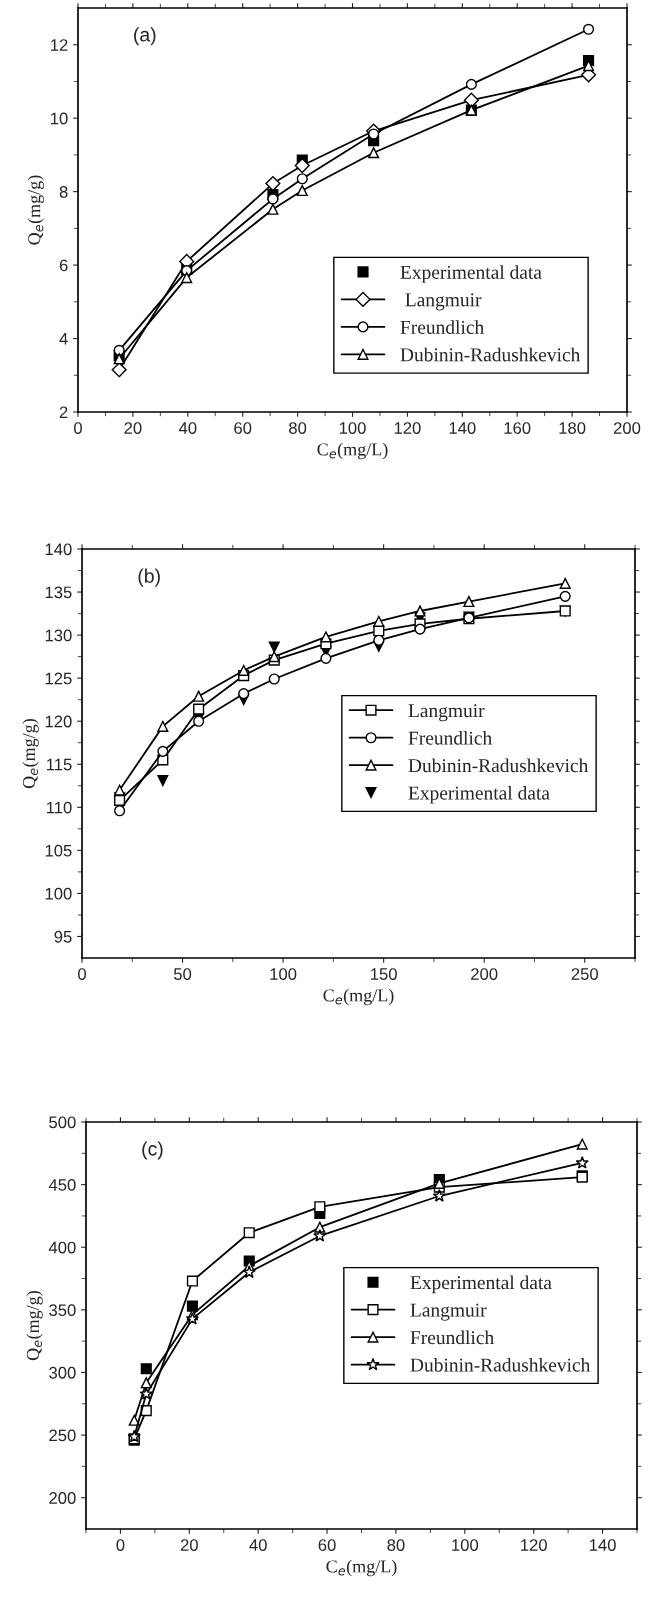 This screenshot has height=1609, width=667. Describe the element at coordinates (62, 1122) in the screenshot. I see `y-tick-label: 500` at that location.